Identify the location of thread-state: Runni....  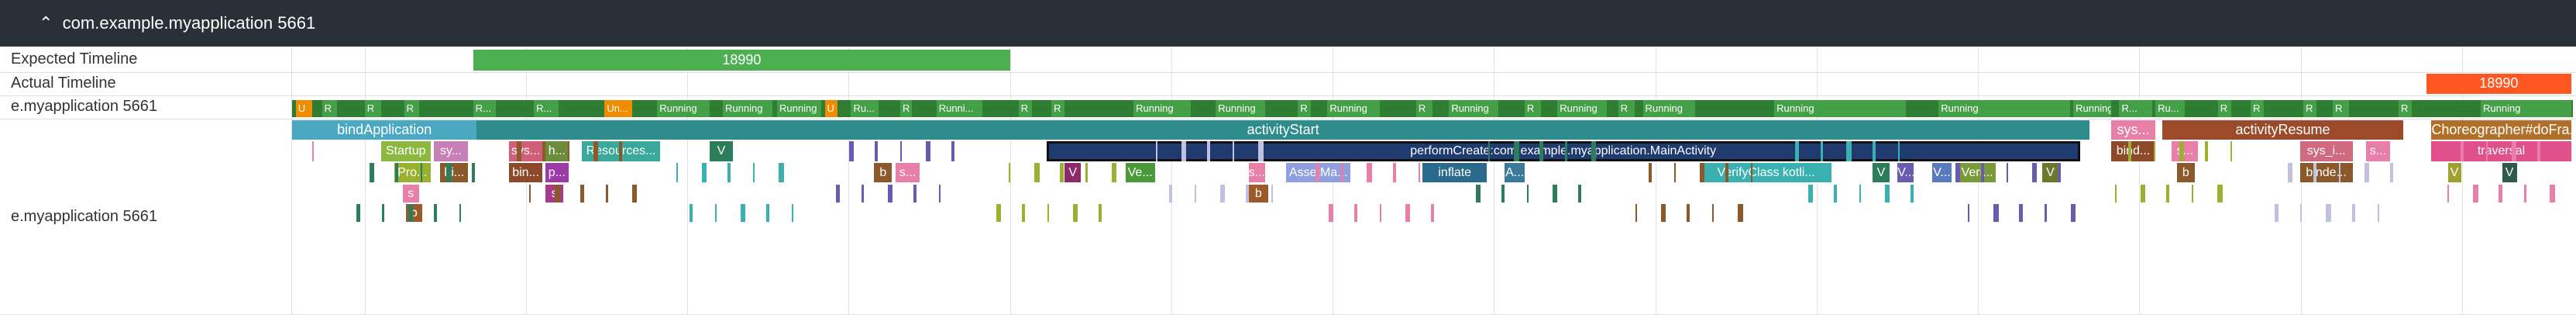
(959, 109).